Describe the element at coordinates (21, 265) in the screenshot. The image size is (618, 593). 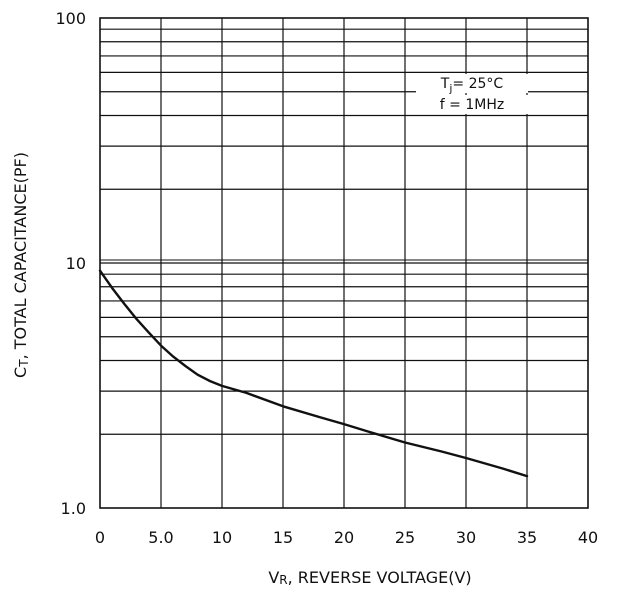
I see `y-axis-label: CT, TOTAL CAPACITANCE(PF)` at that location.